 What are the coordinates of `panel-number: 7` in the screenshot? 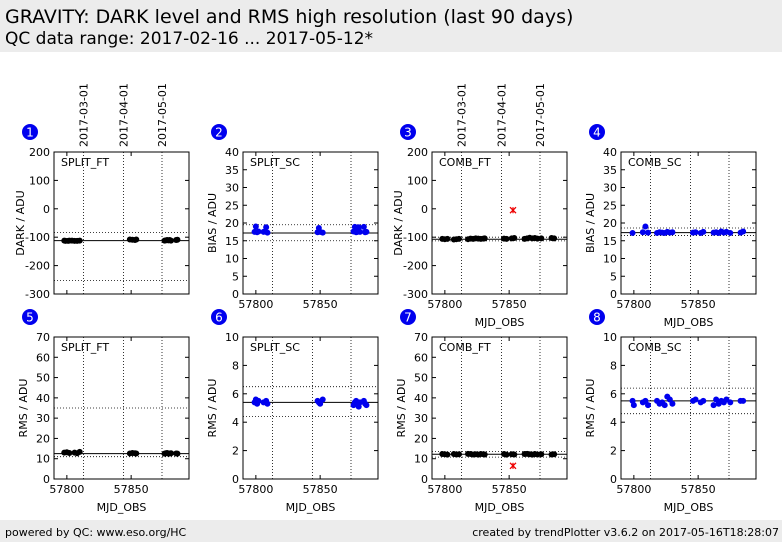 It's located at (408, 318).